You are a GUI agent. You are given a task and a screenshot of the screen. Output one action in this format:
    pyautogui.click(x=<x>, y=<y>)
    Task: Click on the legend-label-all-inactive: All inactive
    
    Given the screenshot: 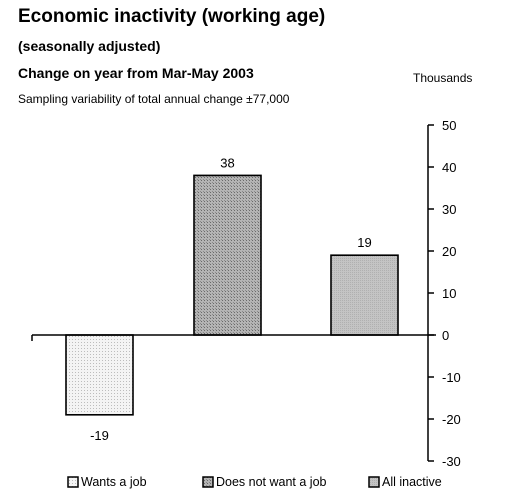 What is the action you would take?
    pyautogui.click(x=412, y=482)
    